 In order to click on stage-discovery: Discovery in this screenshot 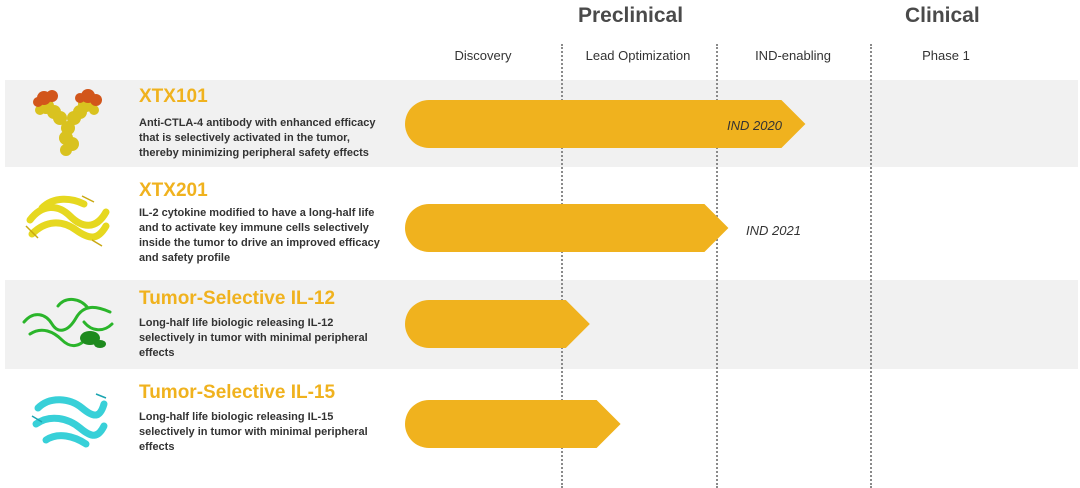, I will do `click(483, 55)`.